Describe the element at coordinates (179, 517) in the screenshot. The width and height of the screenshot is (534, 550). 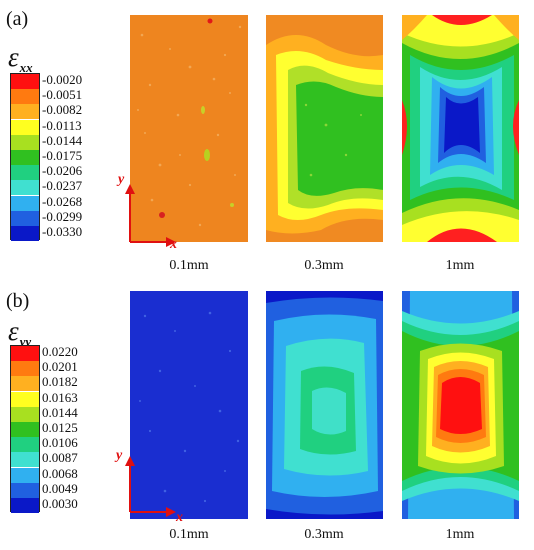
I see `axis-b-x-label: x` at that location.